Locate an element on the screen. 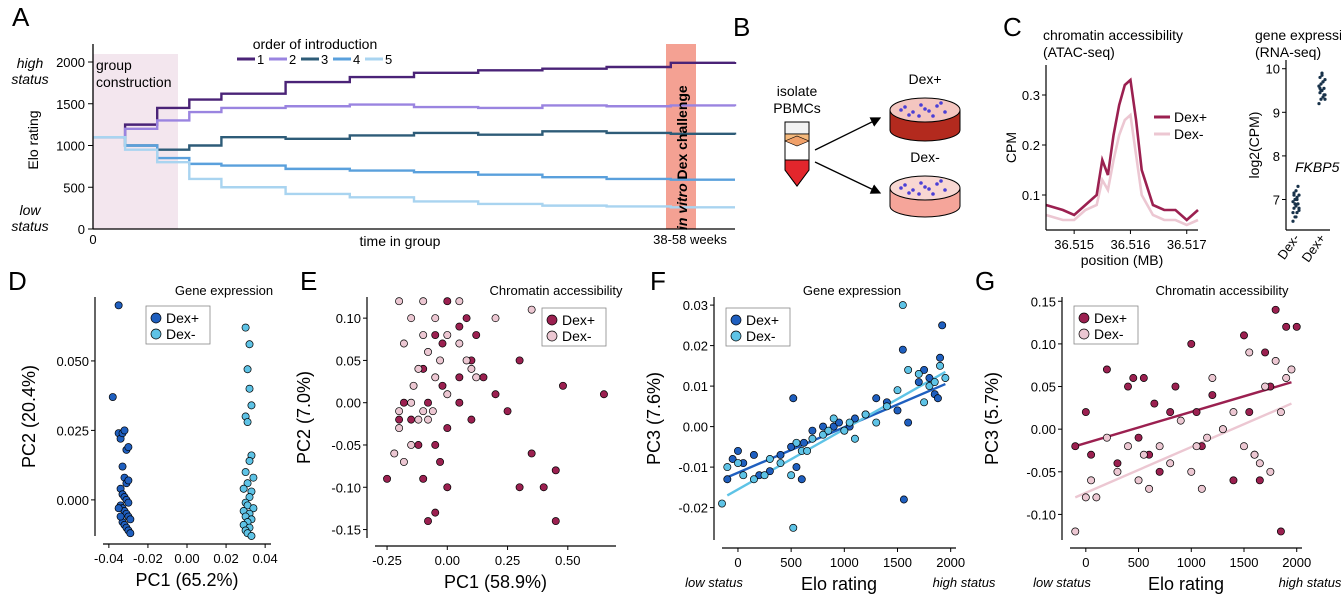 This screenshot has width=1341, height=597. a-legend-label-4: 4 is located at coordinates (356, 59).